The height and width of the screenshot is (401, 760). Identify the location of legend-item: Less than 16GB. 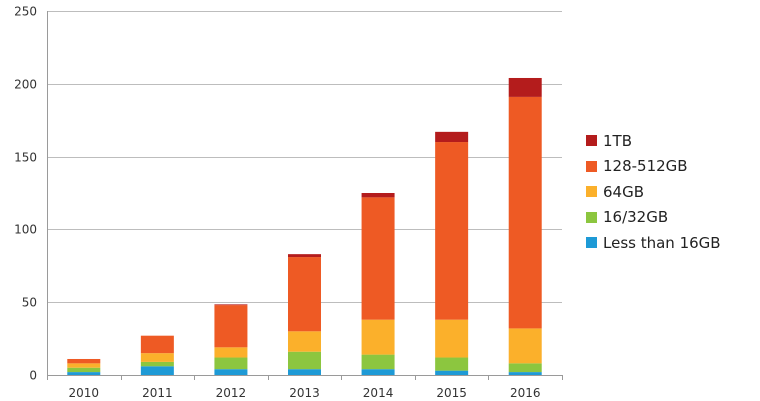
(653, 243).